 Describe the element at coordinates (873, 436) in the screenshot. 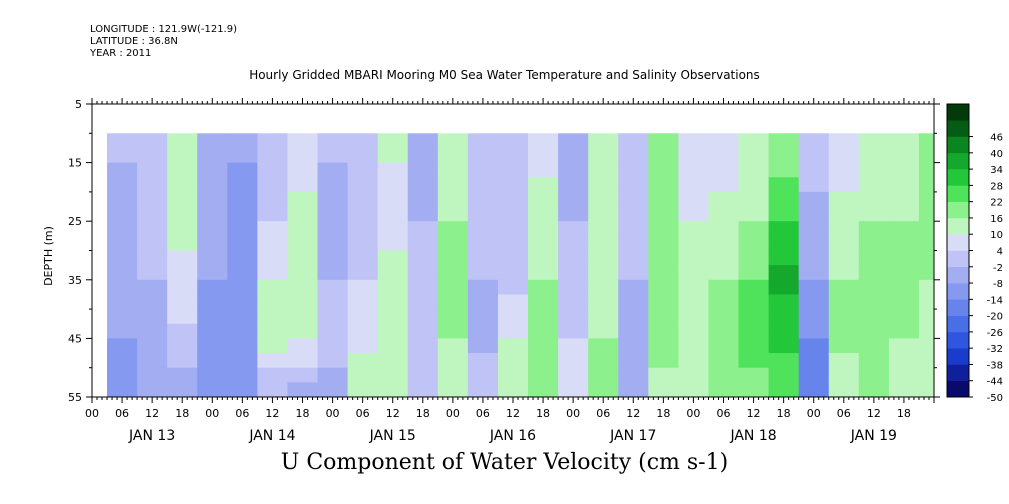

I see `x-day-label: JAN 19` at that location.